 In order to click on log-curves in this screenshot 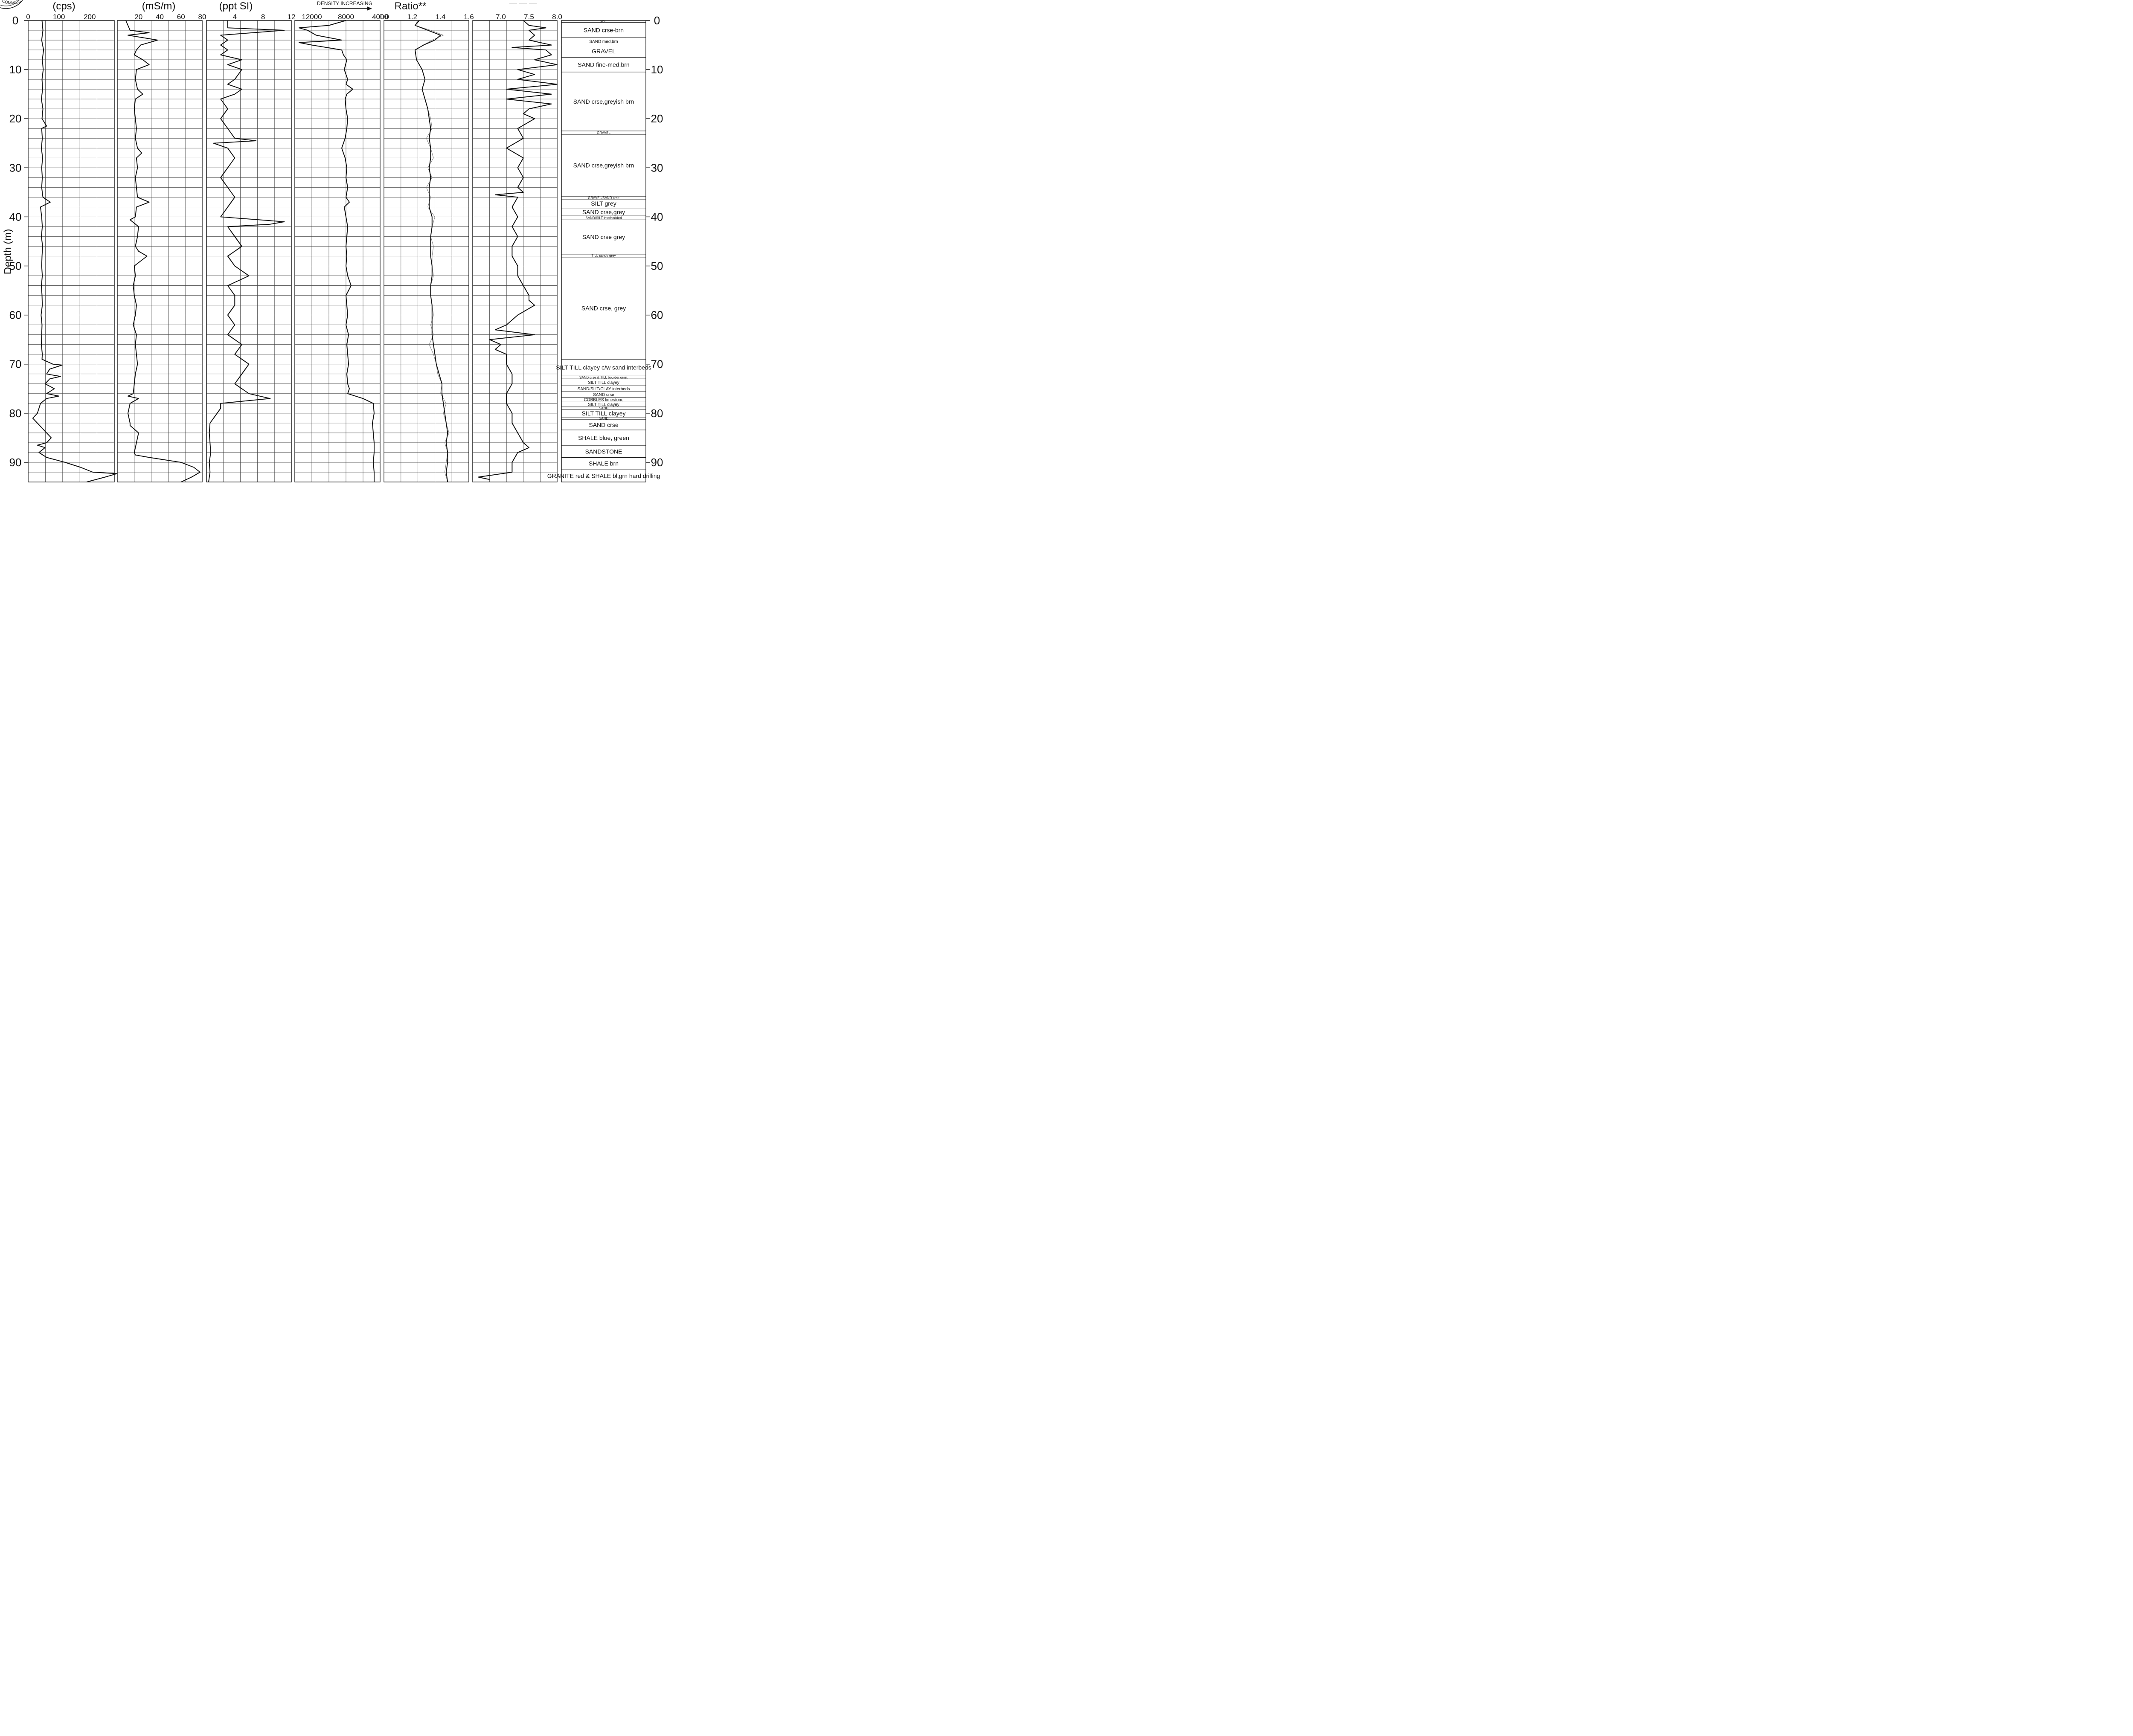, I will do `click(295, 251)`.